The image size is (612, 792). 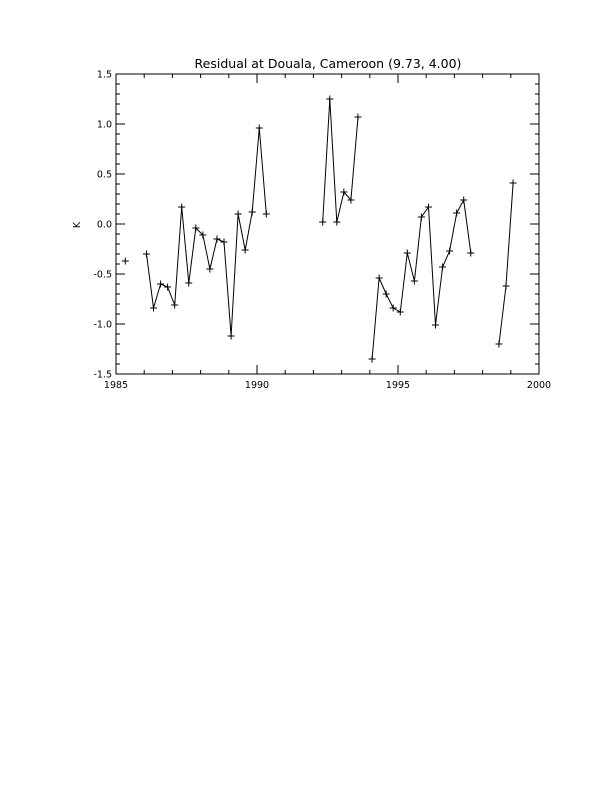 I want to click on x-tick-label: 2000, so click(x=539, y=385).